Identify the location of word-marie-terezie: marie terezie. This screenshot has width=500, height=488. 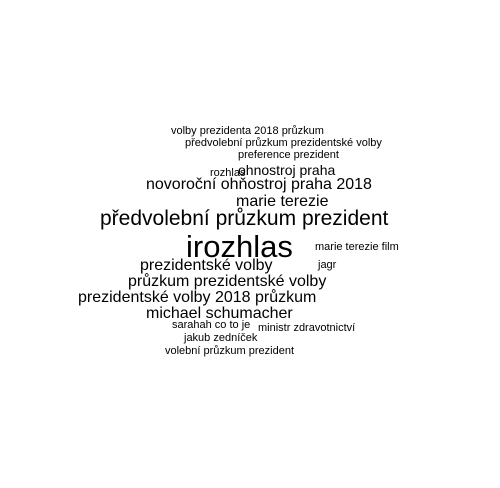
(282, 201).